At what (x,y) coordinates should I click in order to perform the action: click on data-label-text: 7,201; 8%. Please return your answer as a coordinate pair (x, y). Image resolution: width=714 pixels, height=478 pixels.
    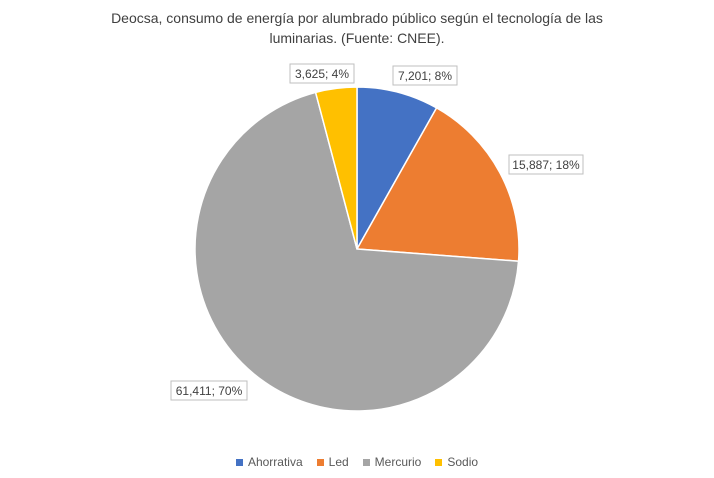
    Looking at the image, I should click on (425, 76).